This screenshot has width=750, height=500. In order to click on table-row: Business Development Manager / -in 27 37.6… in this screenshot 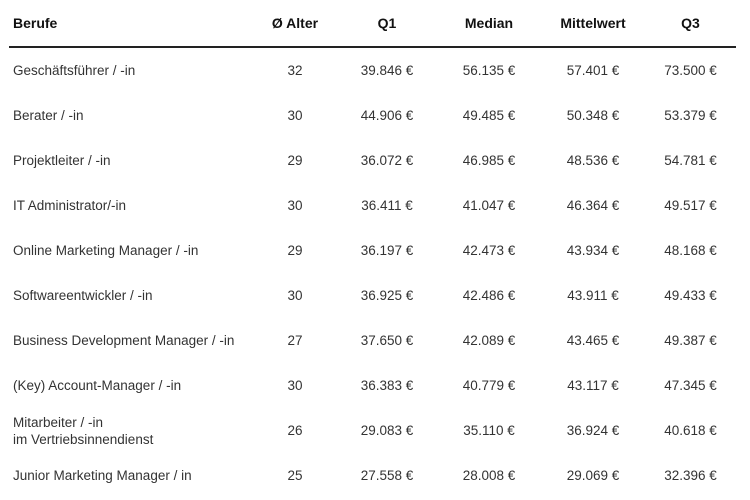, I will do `click(372, 340)`.